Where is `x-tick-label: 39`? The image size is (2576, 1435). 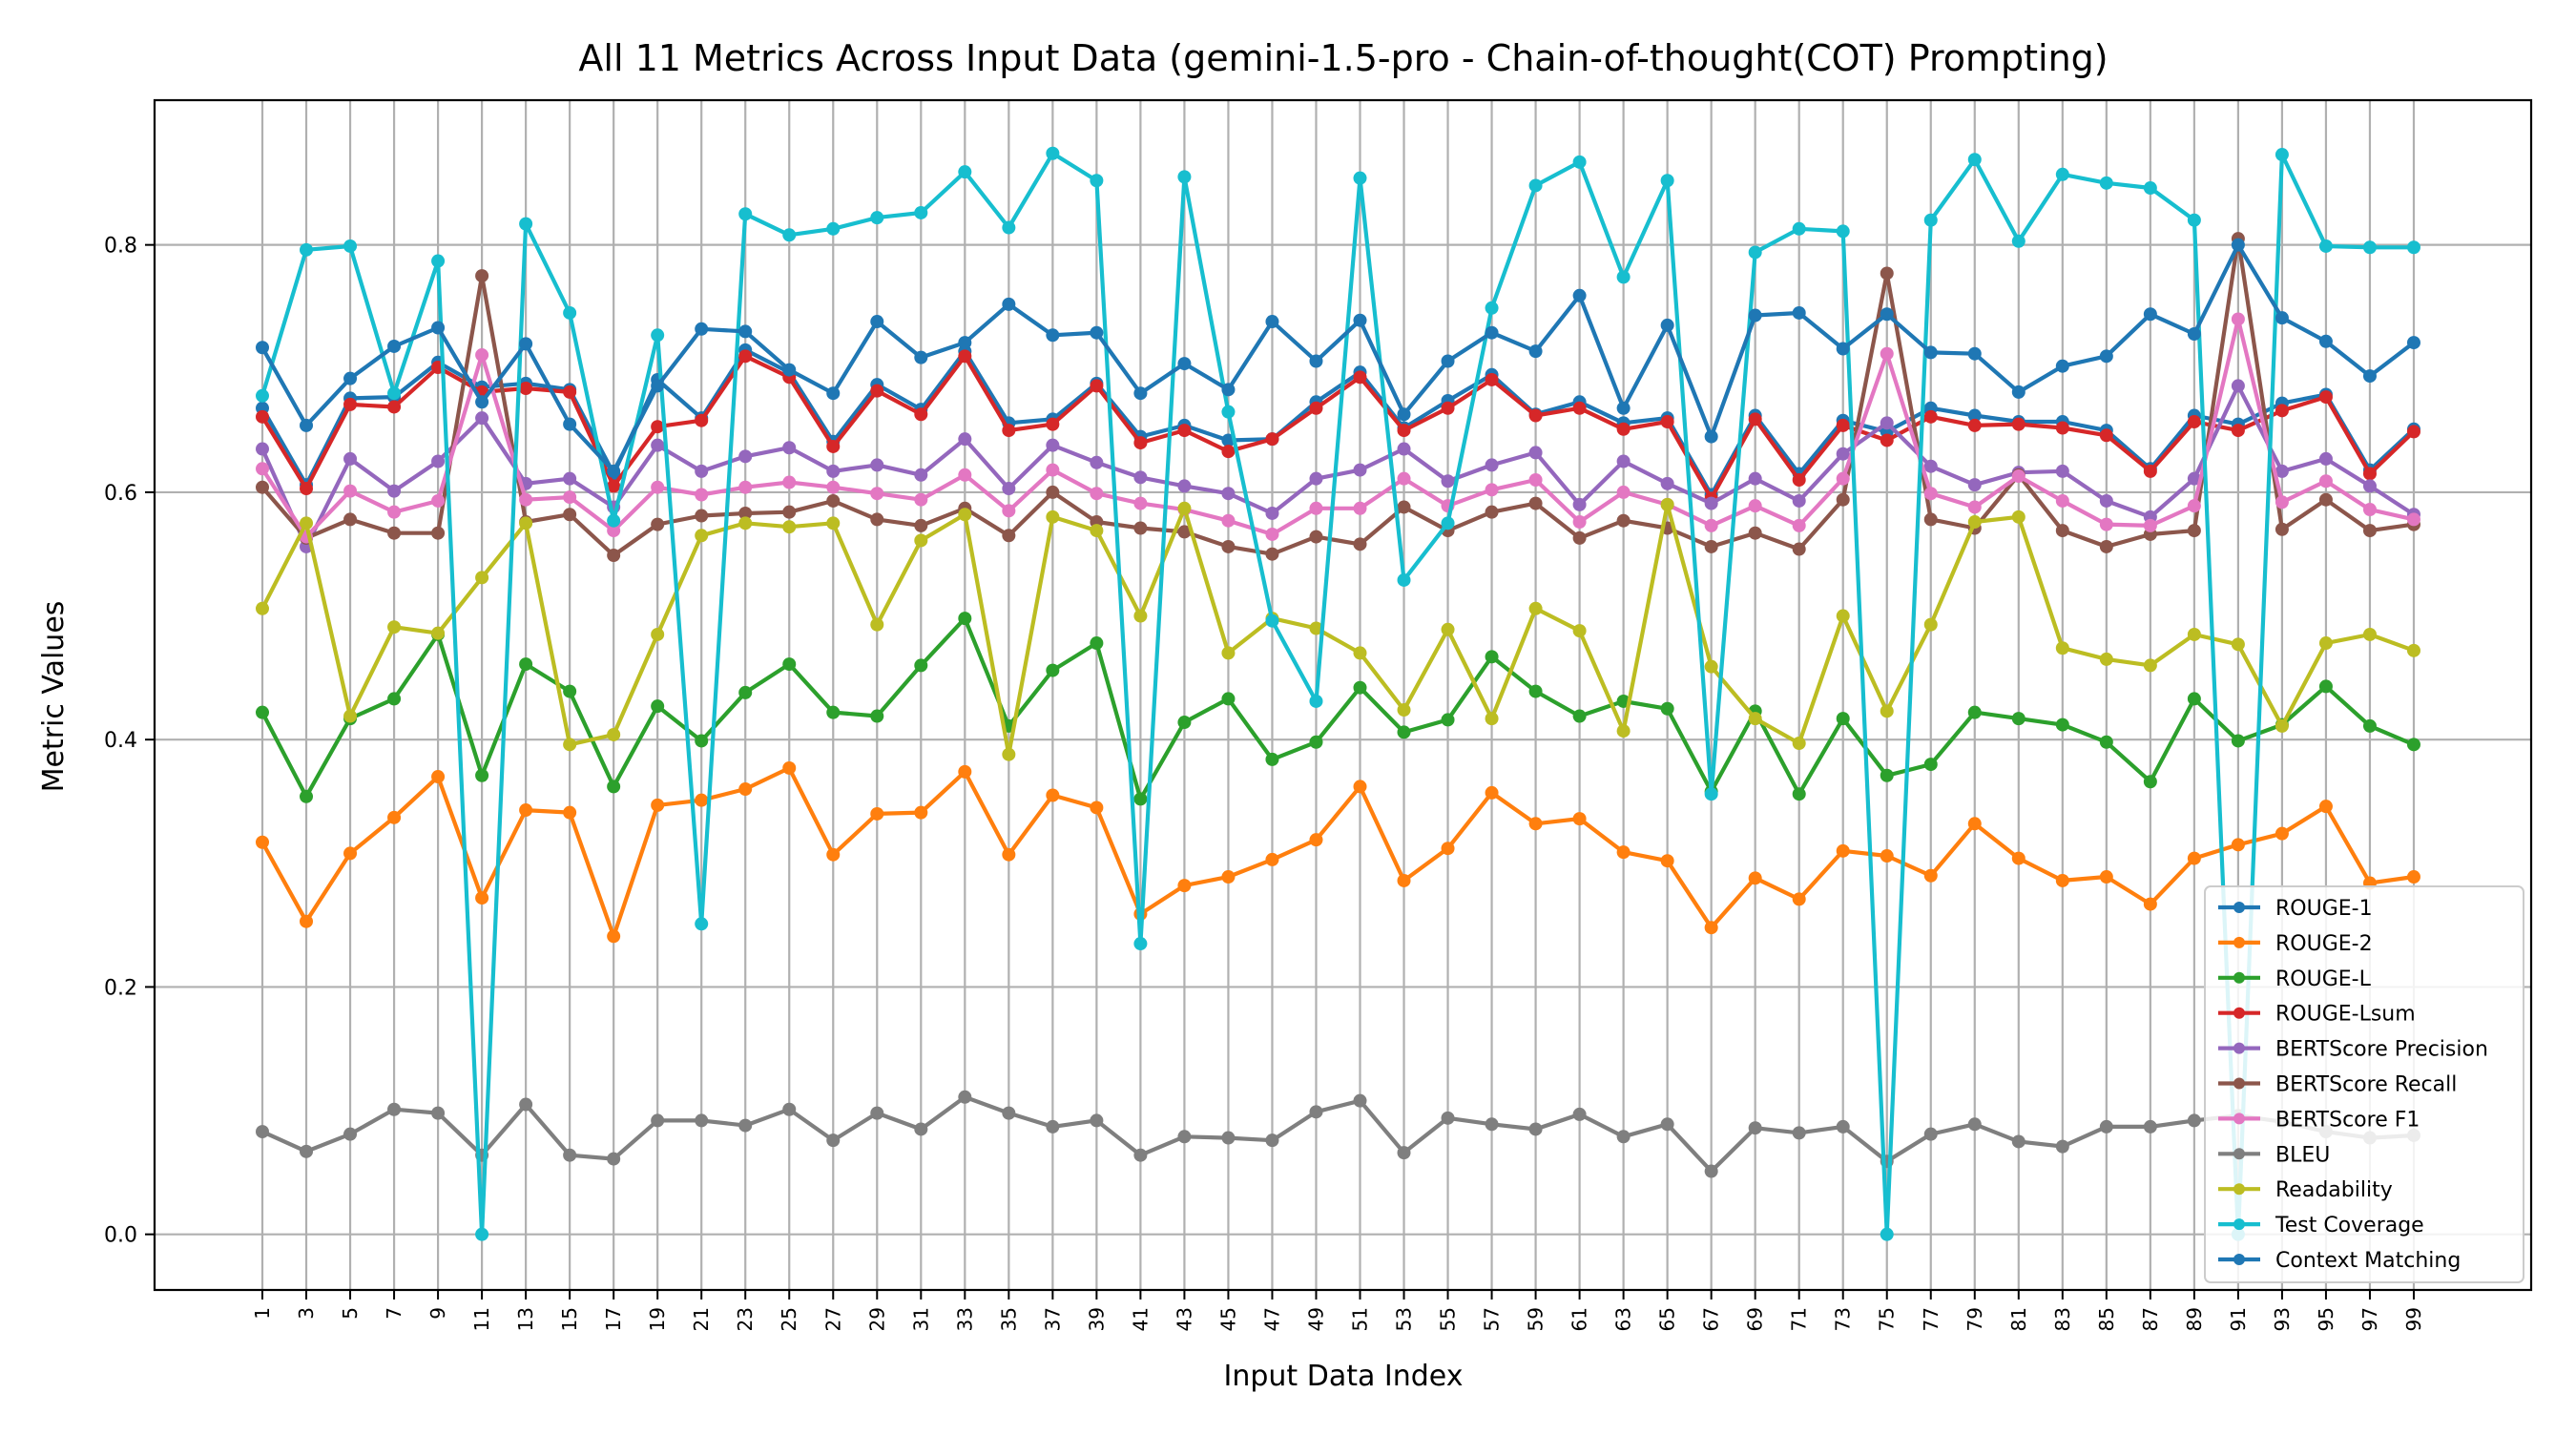
x-tick-label: 39 is located at coordinates (1096, 1319).